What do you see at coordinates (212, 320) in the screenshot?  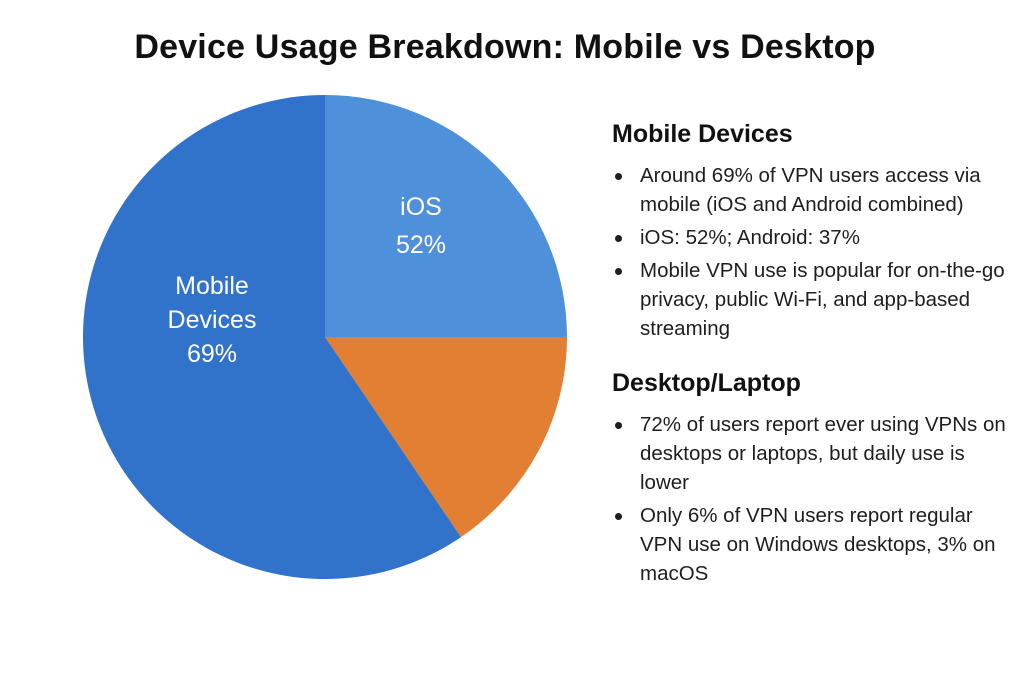 I see `slice-label-mobile-devices: Mobile Devices 69%` at bounding box center [212, 320].